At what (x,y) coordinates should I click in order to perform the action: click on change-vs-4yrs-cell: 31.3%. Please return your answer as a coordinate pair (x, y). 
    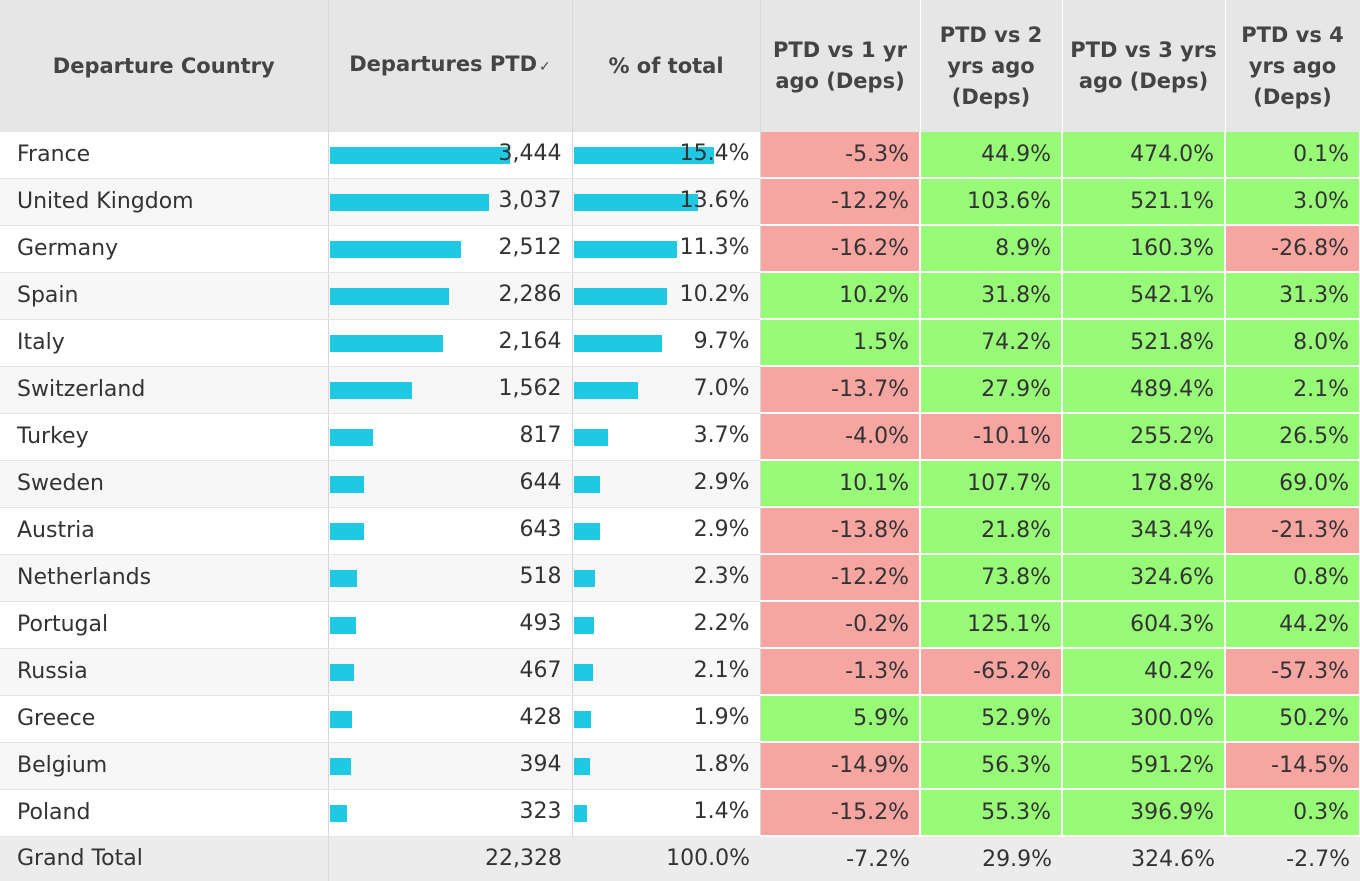
    Looking at the image, I should click on (1292, 296).